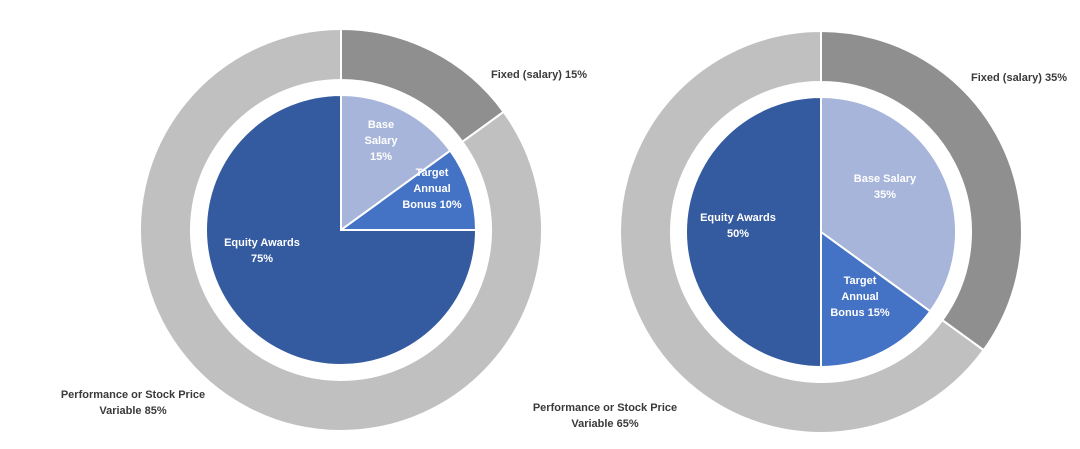 The height and width of the screenshot is (449, 1080). Describe the element at coordinates (859, 297) in the screenshot. I see `right-target-bonus-label-line-2: Annual` at that location.